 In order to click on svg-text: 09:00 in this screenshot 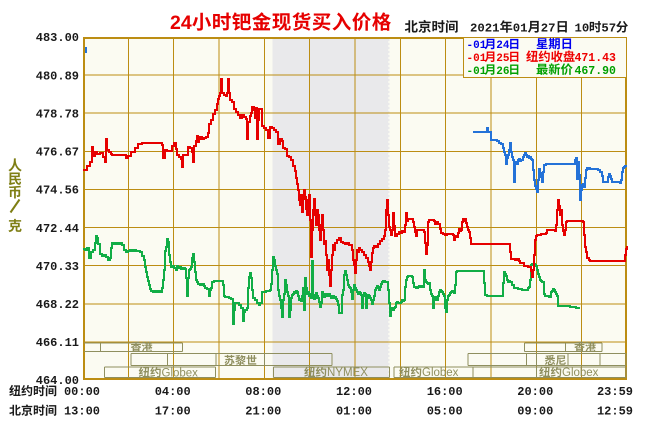, I will do `click(535, 412)`.